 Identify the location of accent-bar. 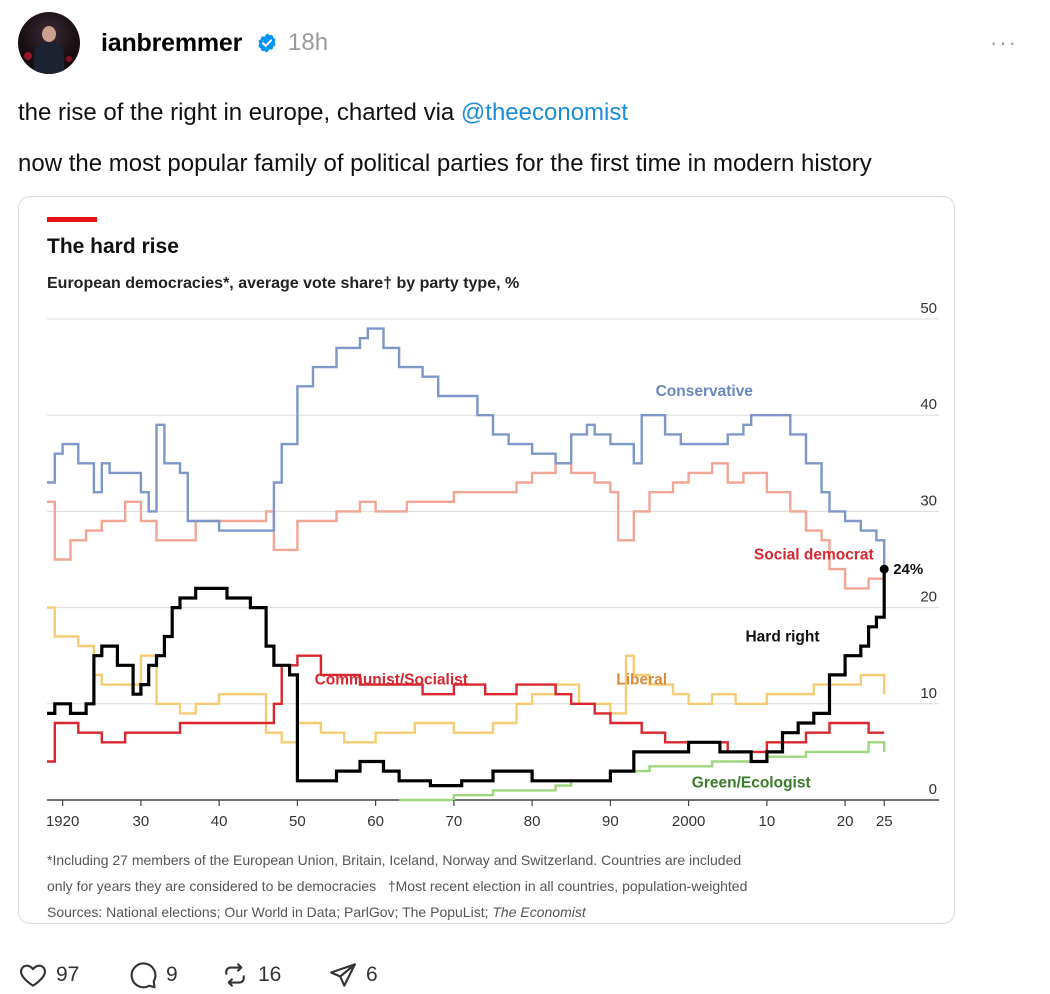
(72, 219).